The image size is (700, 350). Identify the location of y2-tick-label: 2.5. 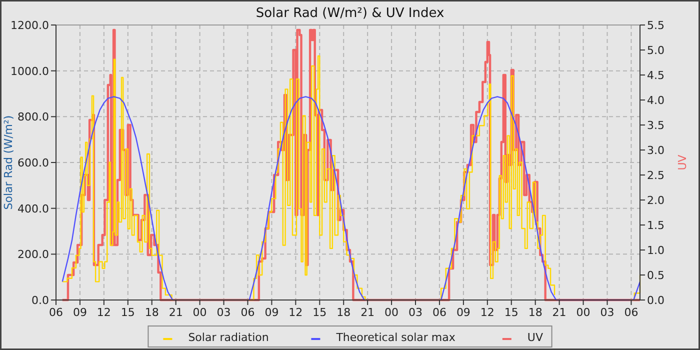
(655, 175).